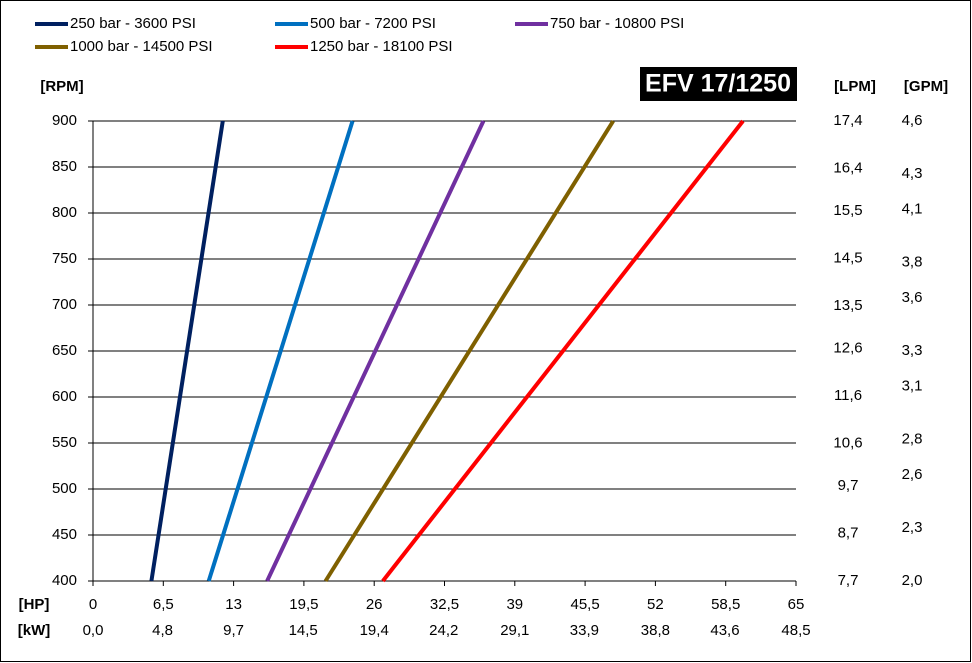  Describe the element at coordinates (847, 210) in the screenshot. I see `y2-tick-label: 15,5` at that location.